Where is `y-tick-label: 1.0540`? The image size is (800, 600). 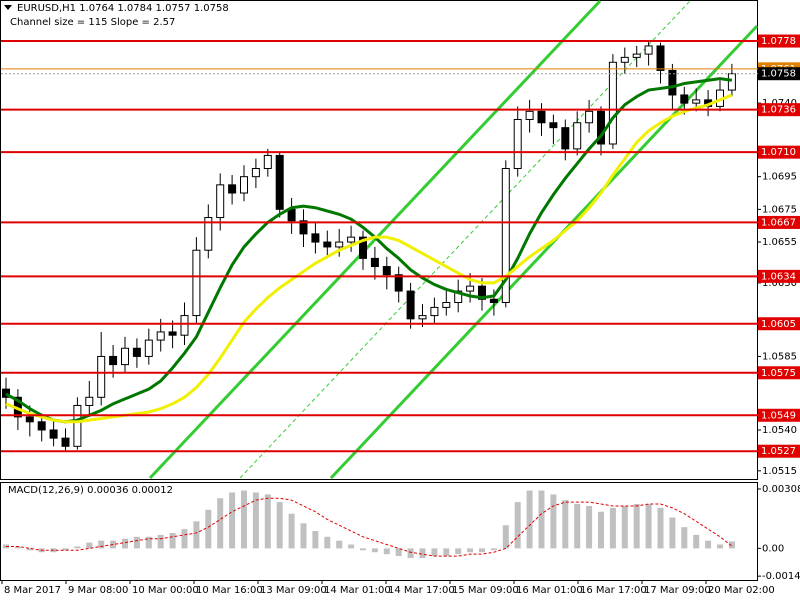
y-tick-label: 1.0540 is located at coordinates (779, 430).